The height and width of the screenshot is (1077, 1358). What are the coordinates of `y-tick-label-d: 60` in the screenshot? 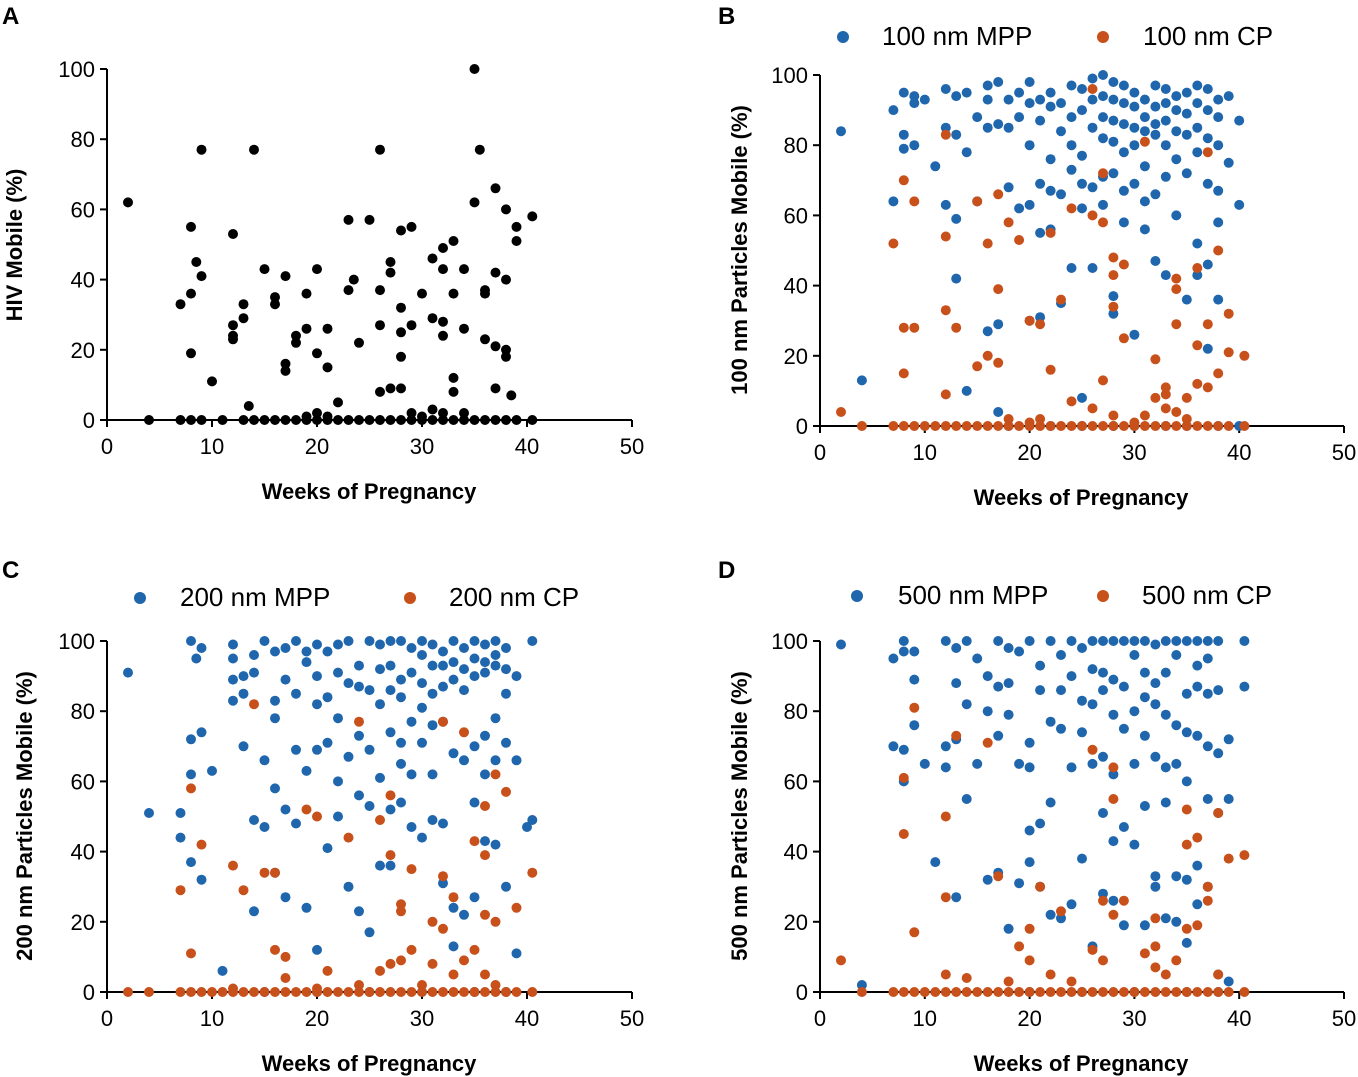 It's located at (796, 781).